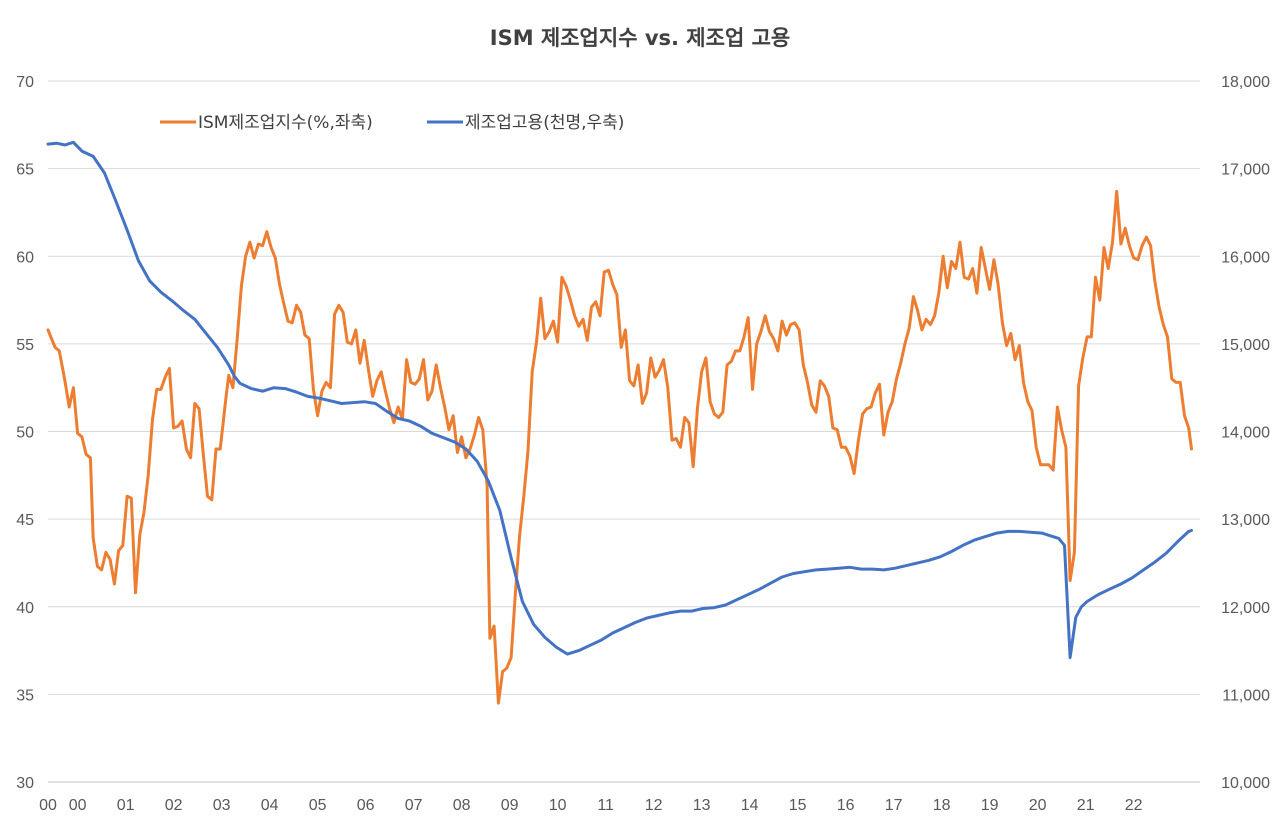  I want to click on right-tick-label: 11,000, so click(1246, 695).